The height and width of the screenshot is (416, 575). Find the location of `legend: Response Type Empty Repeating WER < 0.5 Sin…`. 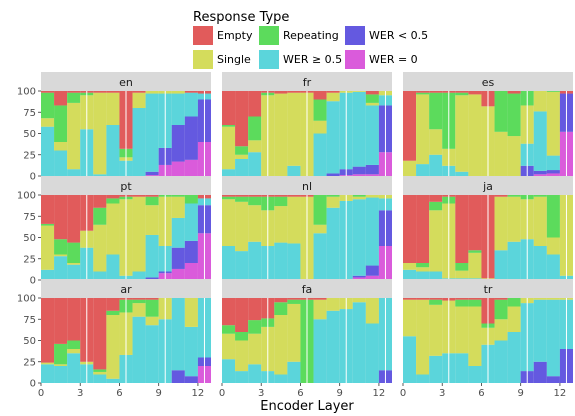

legend: Response Type Empty Repeating WER < 0.5 Sin… is located at coordinates (310, 39).